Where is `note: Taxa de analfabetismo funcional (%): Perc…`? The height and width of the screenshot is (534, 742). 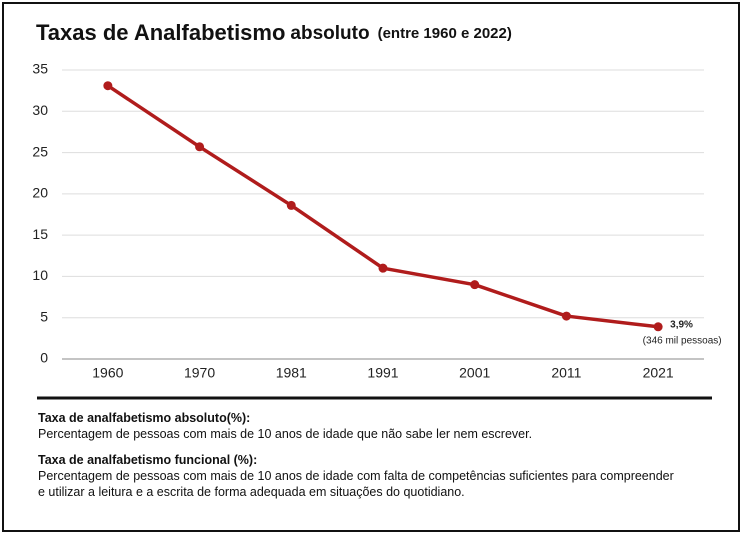 note: Taxa de analfabetismo funcional (%): Perc… is located at coordinates (358, 476).